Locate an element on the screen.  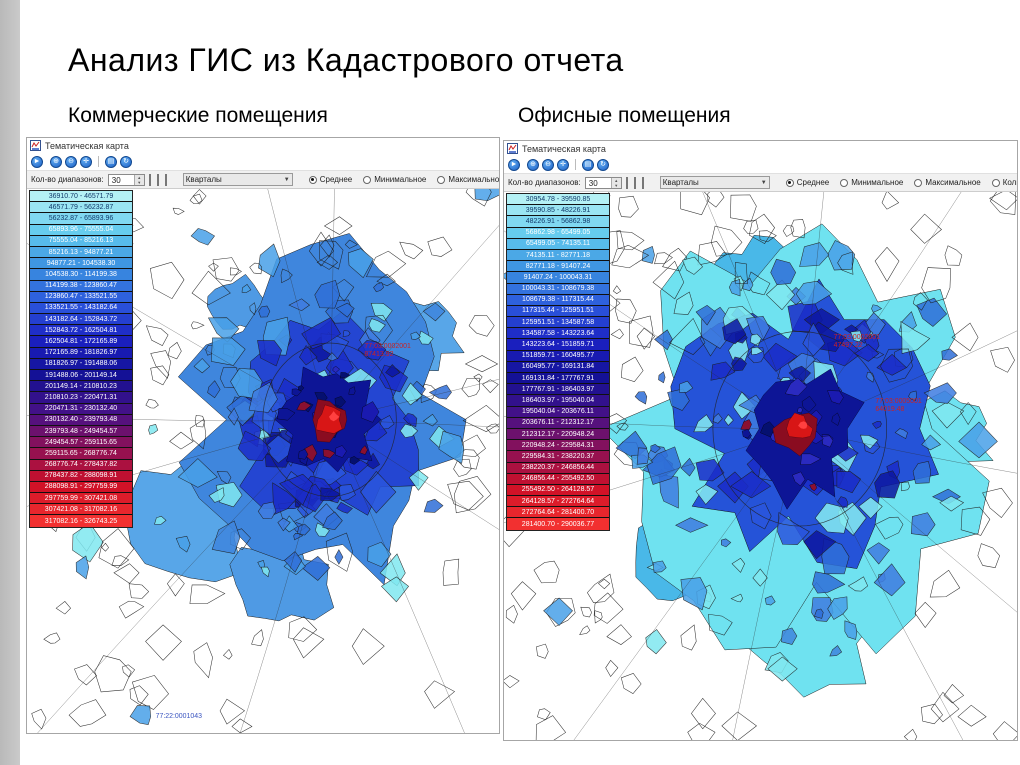
legend-row: 82771.18 - 91407.24 is located at coordinates (558, 267).